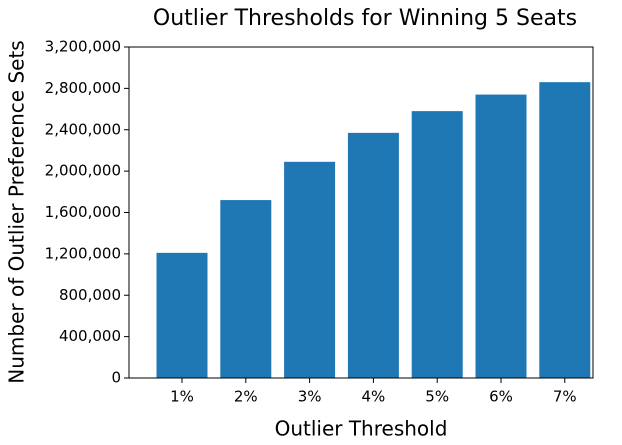 This screenshot has height=445, width=622. What do you see at coordinates (501, 397) in the screenshot?
I see `x-tick-label: 6%` at bounding box center [501, 397].